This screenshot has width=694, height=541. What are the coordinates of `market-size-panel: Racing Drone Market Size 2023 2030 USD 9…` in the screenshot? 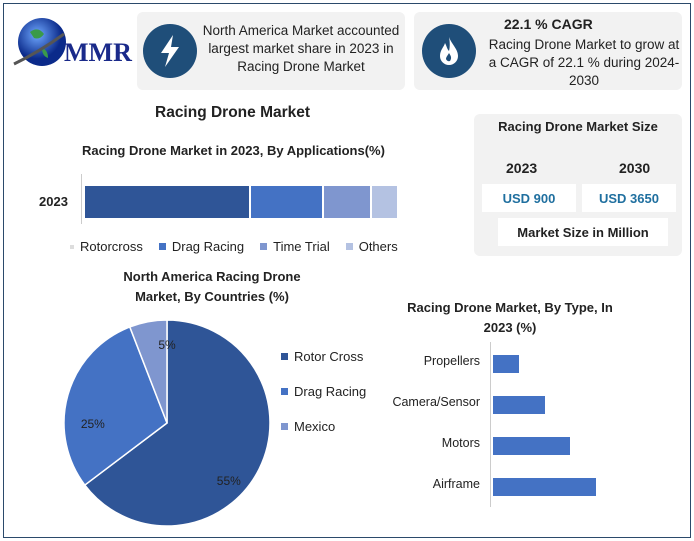 It's located at (578, 185).